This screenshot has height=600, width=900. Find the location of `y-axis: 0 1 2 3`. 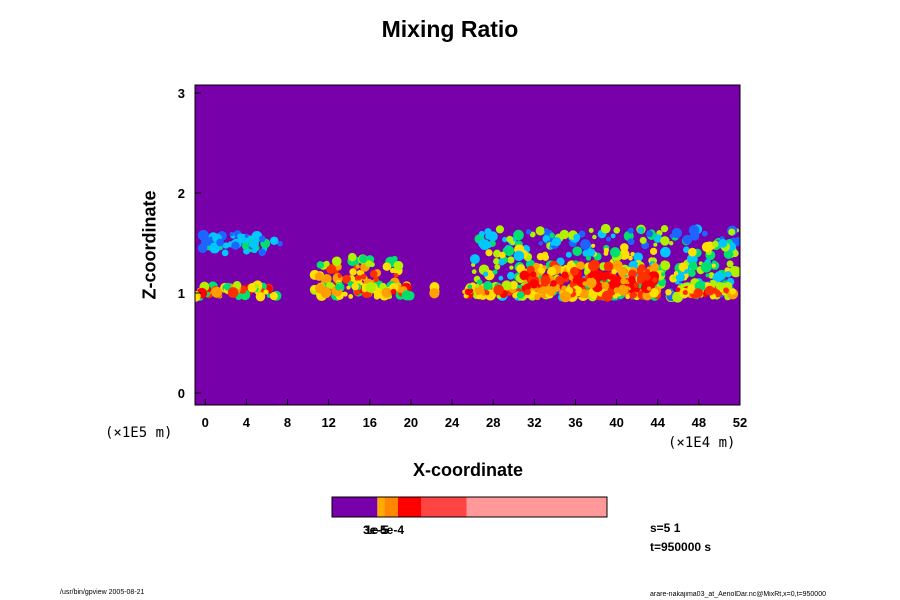

y-axis: 0 1 2 3 is located at coordinates (189, 243).